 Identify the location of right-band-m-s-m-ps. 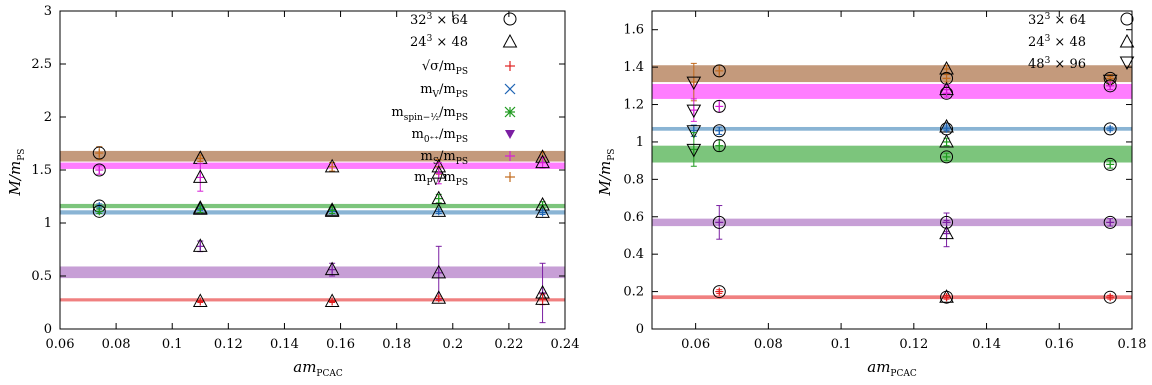
(892, 91).